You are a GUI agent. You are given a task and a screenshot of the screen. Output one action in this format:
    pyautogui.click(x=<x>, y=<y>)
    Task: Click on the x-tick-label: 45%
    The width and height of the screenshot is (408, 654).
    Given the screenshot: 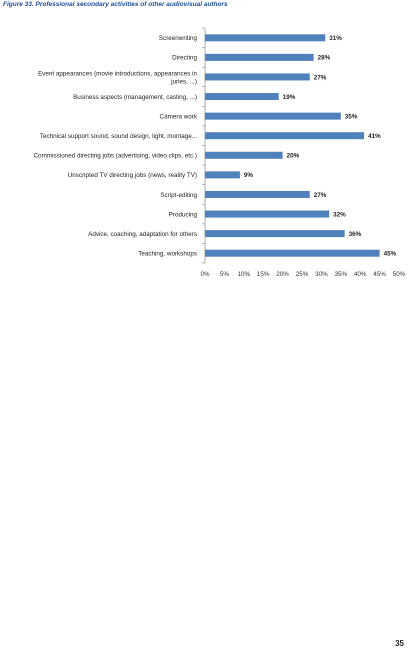 What is the action you would take?
    pyautogui.click(x=379, y=274)
    